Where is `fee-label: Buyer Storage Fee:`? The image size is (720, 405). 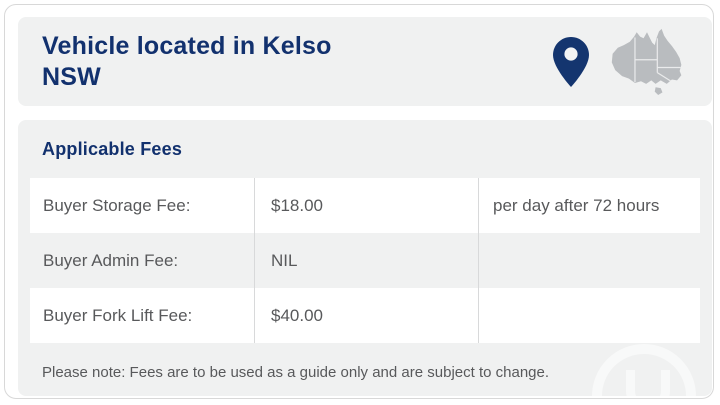
fee-label: Buyer Storage Fee: is located at coordinates (142, 205).